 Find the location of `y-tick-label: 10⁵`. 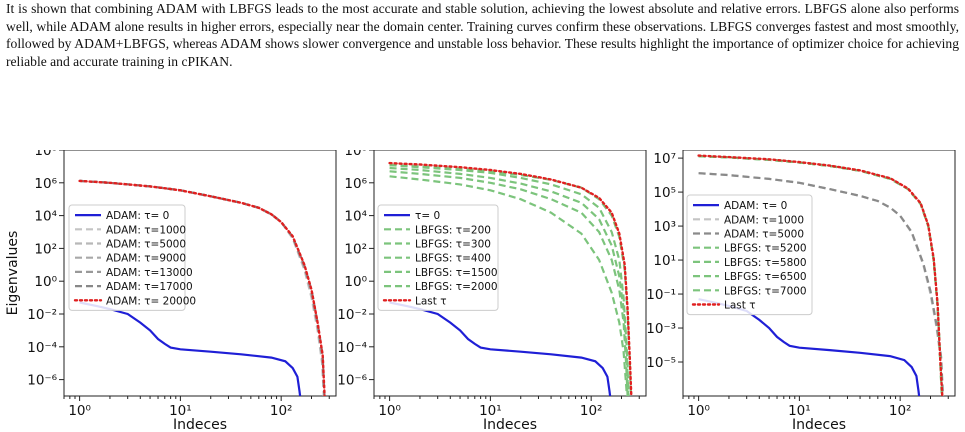

y-tick-label: 10⁵ is located at coordinates (664, 193).